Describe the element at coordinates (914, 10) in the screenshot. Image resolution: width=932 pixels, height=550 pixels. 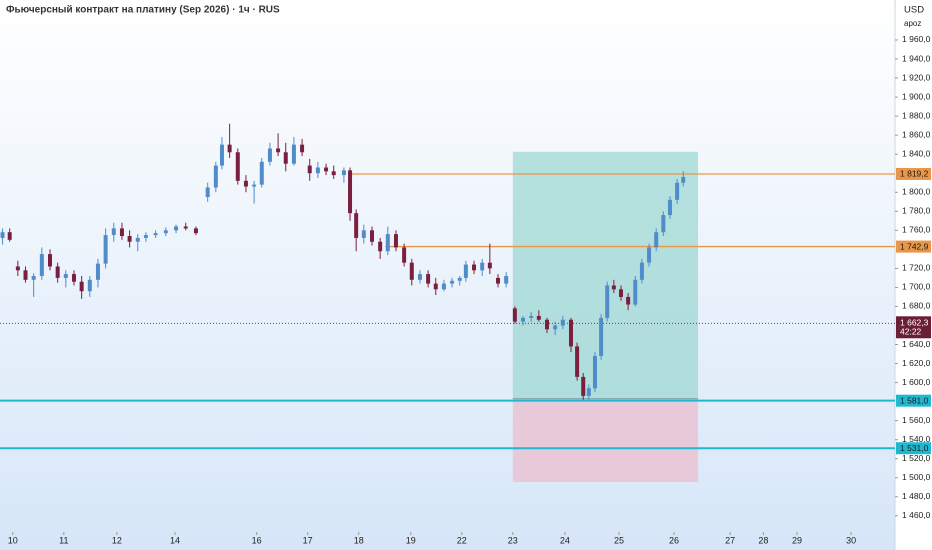
I see `currency: USD` at that location.